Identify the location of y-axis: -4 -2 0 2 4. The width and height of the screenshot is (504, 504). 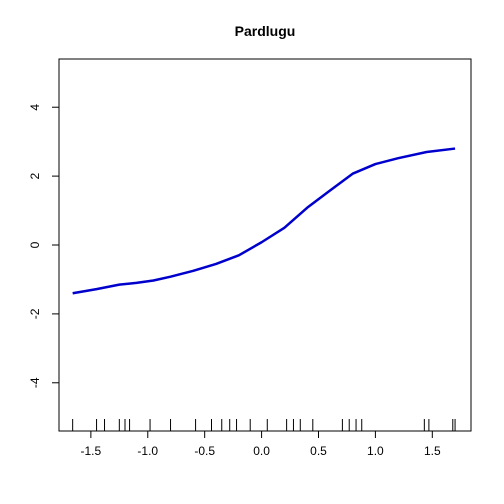
(44, 246).